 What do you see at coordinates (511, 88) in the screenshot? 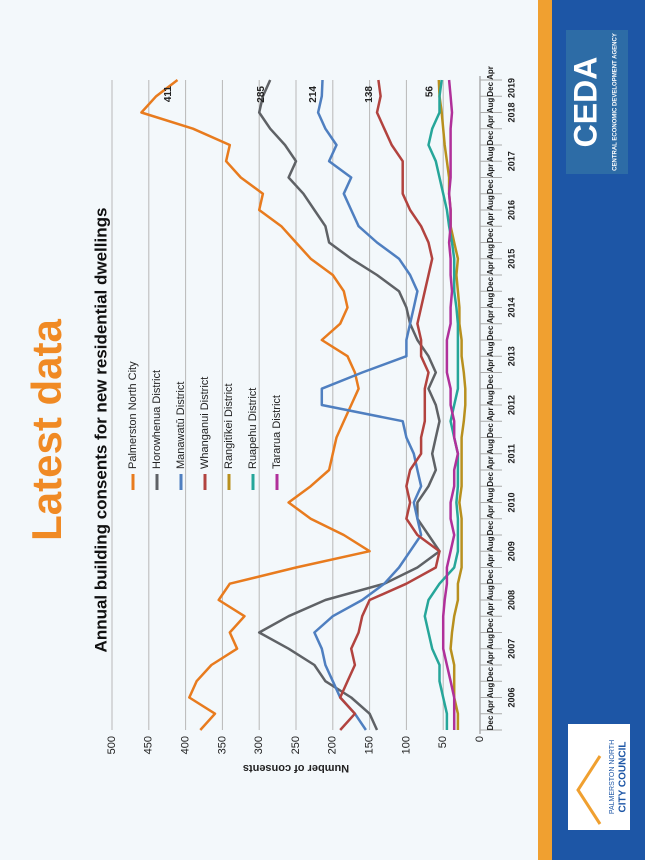
I see `year-label: 2019` at bounding box center [511, 88].